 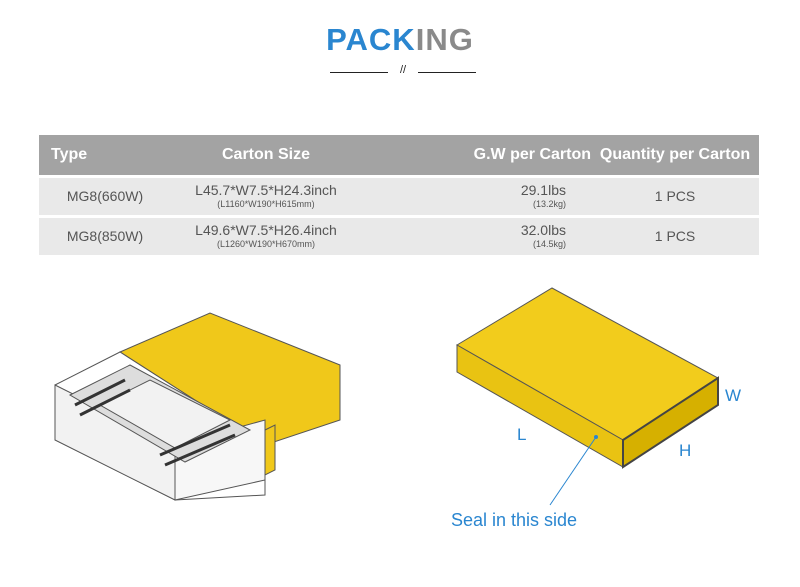 I want to click on height-label: H, so click(x=685, y=450).